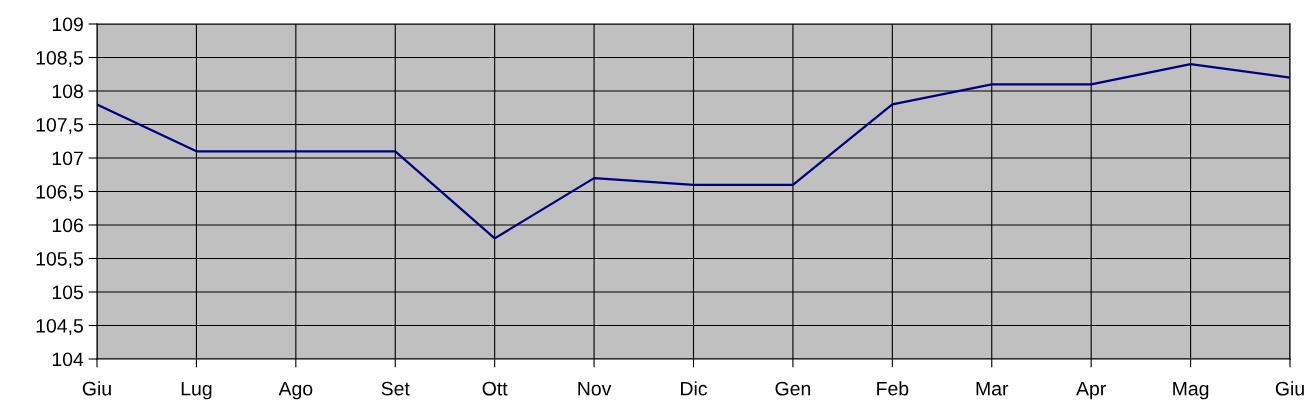 Image resolution: width=1313 pixels, height=412 pixels. I want to click on y-tick-label: 107, so click(67, 158).